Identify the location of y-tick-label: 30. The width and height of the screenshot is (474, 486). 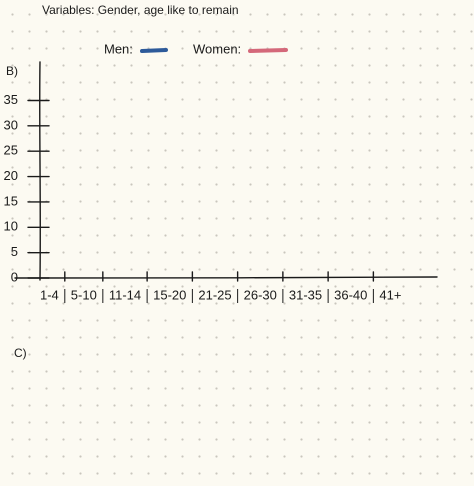
(11, 124).